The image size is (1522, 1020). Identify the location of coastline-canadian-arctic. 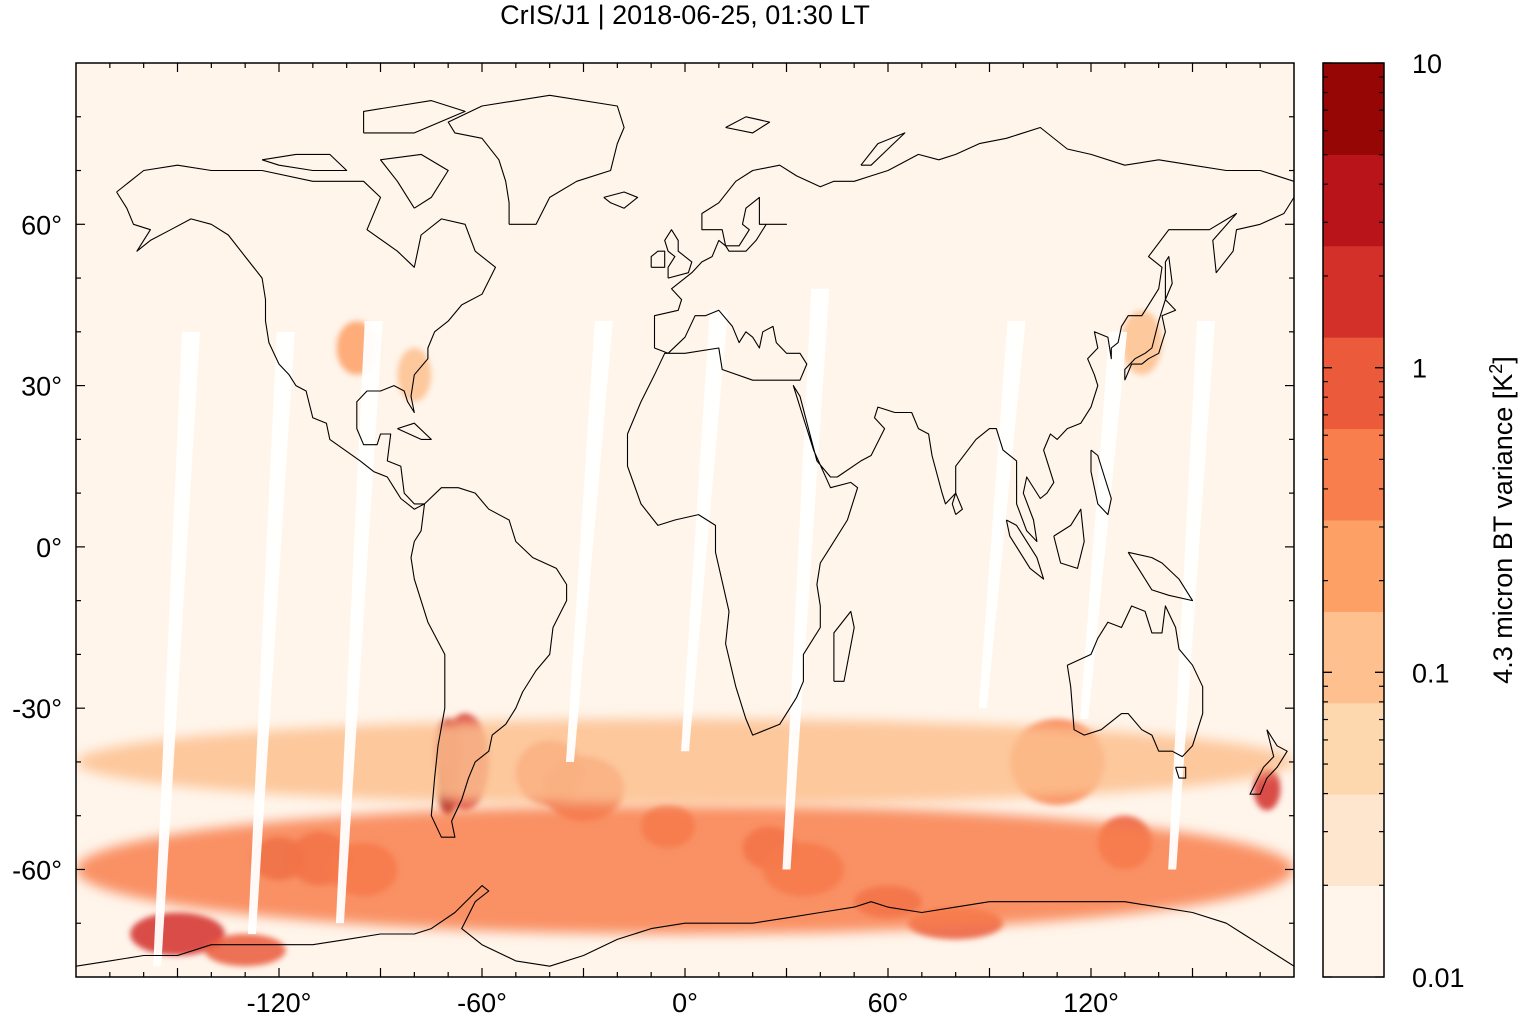
(304, 162).